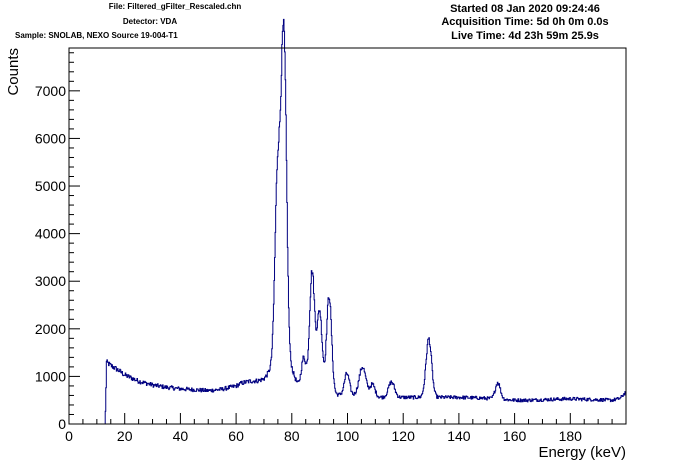 Image resolution: width=696 pixels, height=472 pixels. I want to click on x-tick-label: 40, so click(181, 436).